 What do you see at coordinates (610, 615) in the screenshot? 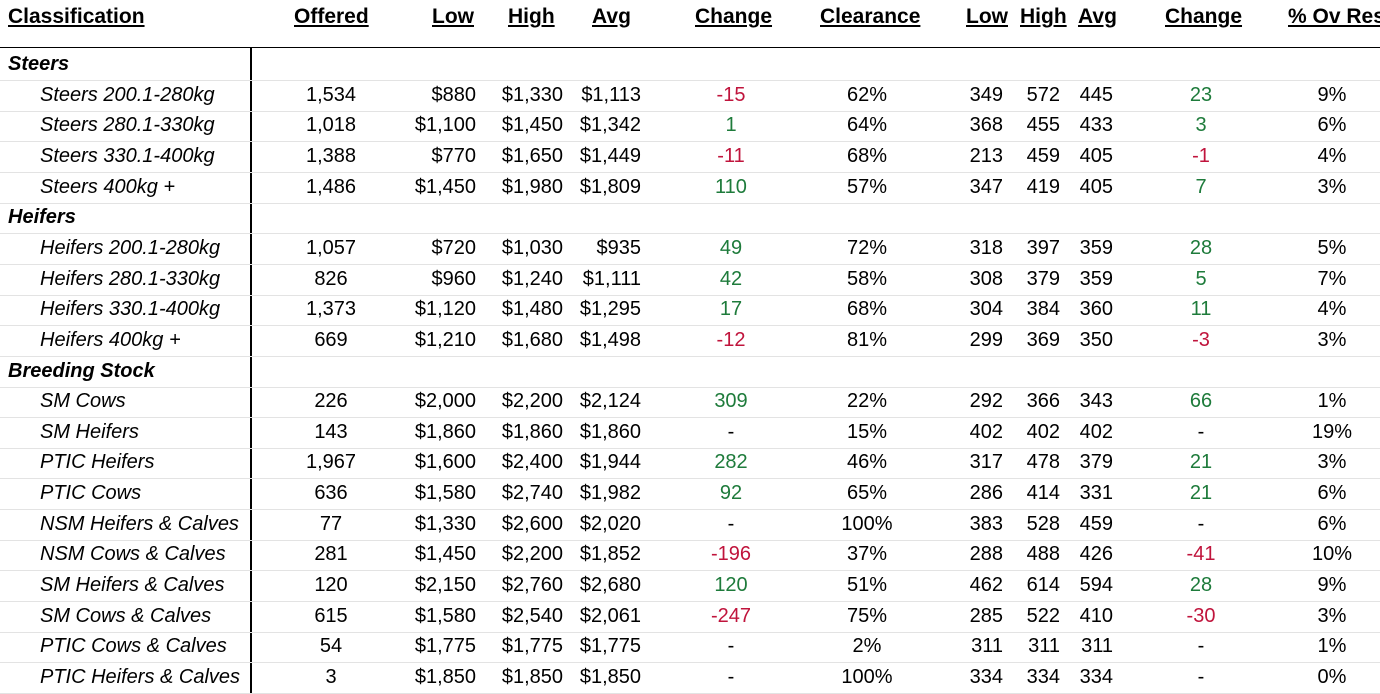
I see `avg-cell: $2,061` at bounding box center [610, 615].